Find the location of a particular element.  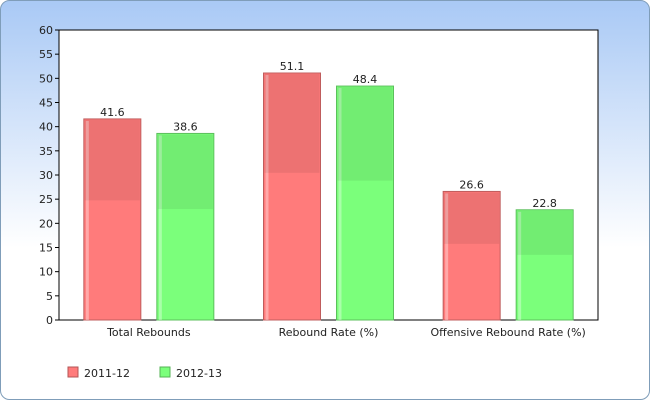

y-tick-label: 40 is located at coordinates (46, 127).